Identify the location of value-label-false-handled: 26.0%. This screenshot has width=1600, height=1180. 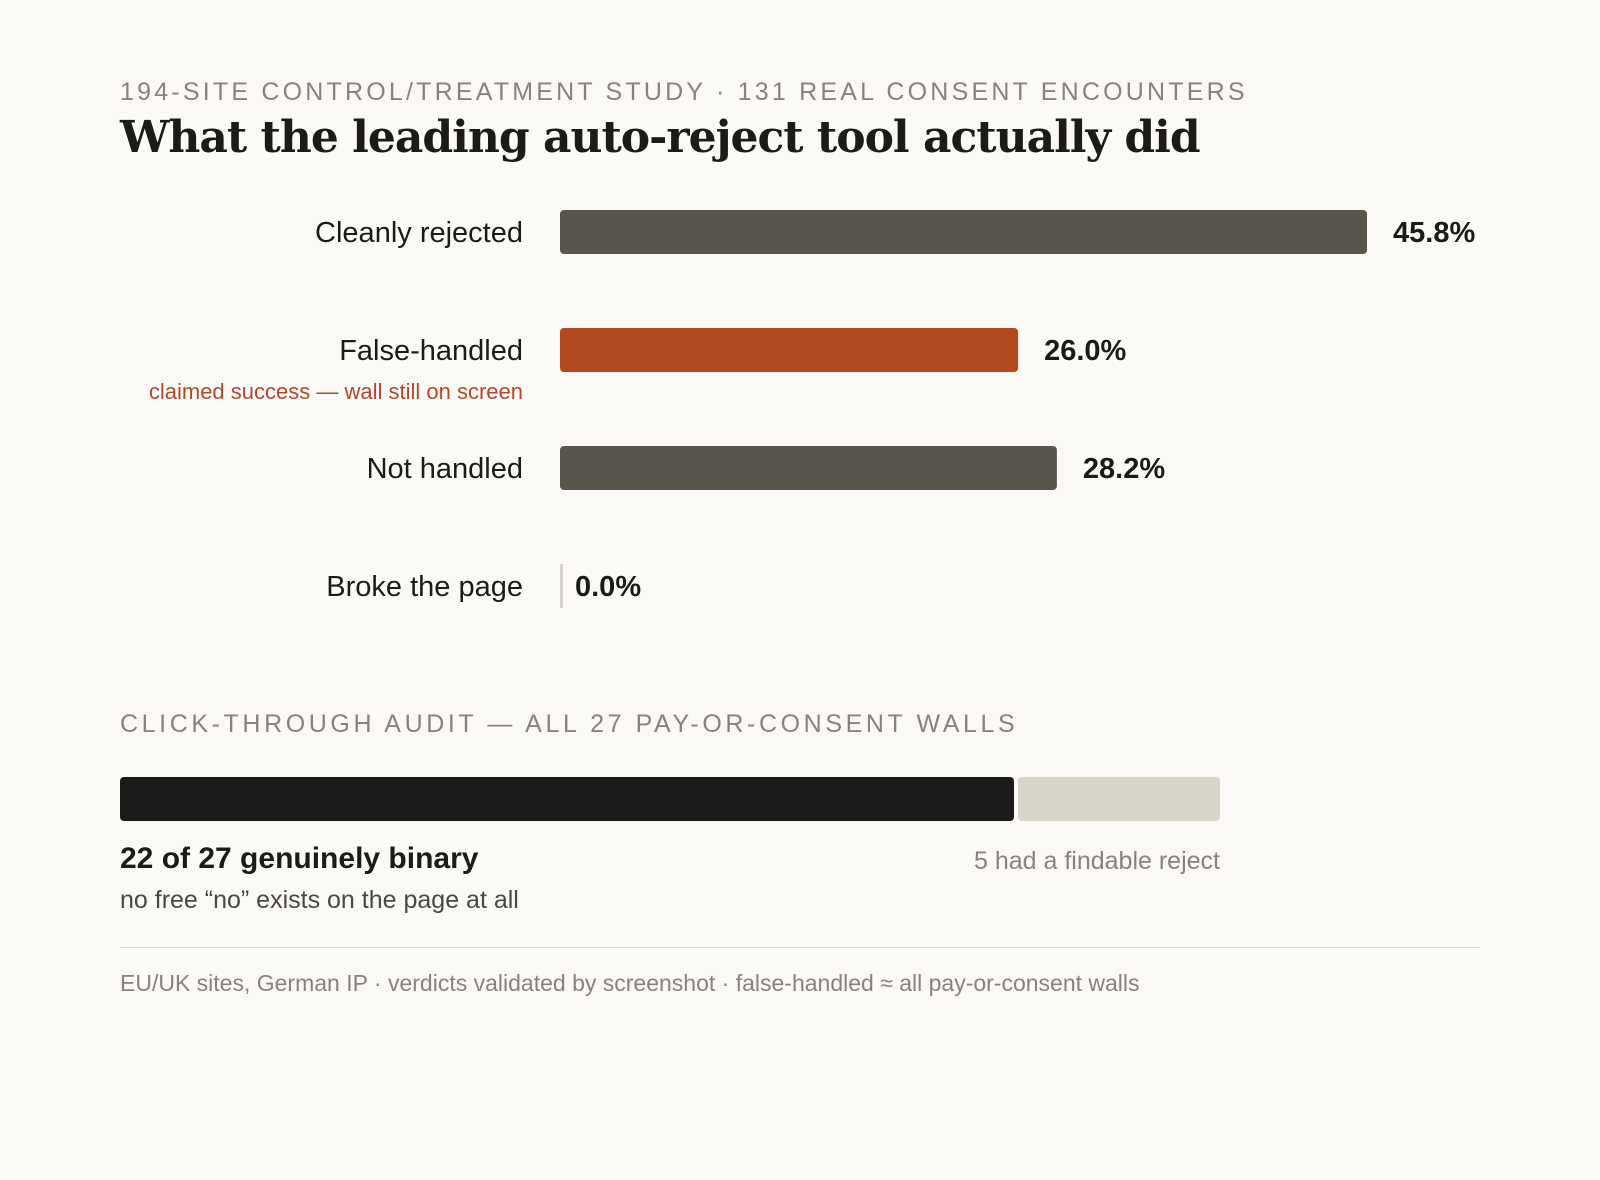
(1085, 351).